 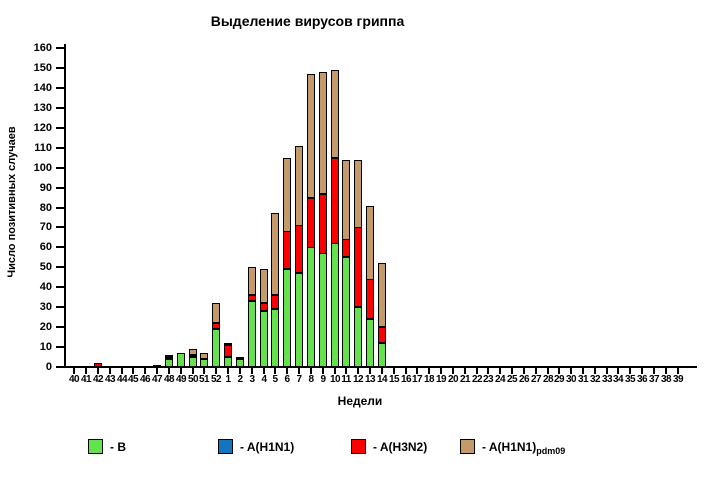 I want to click on legend-label-subscript: pdm09, so click(x=551, y=451).